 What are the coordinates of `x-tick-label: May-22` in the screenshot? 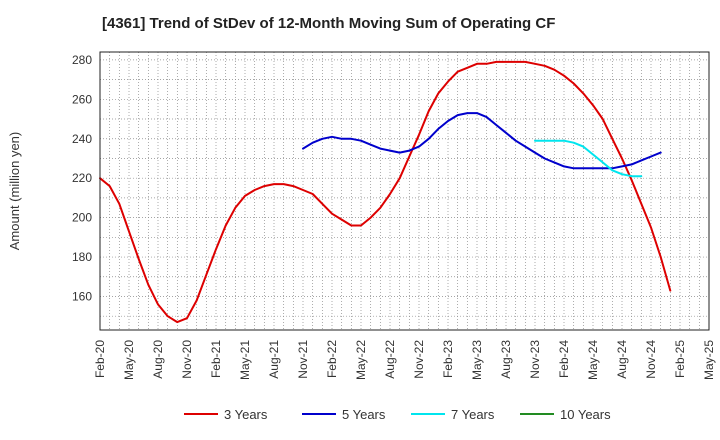 It's located at (361, 360).